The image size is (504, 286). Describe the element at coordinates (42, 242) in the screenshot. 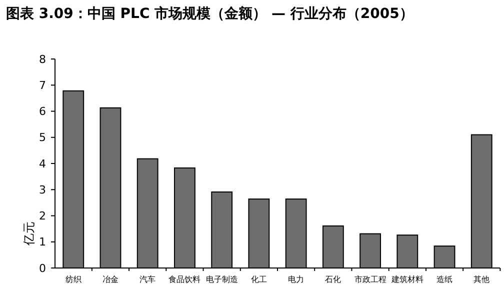

I see `y-tick-label: 1` at that location.